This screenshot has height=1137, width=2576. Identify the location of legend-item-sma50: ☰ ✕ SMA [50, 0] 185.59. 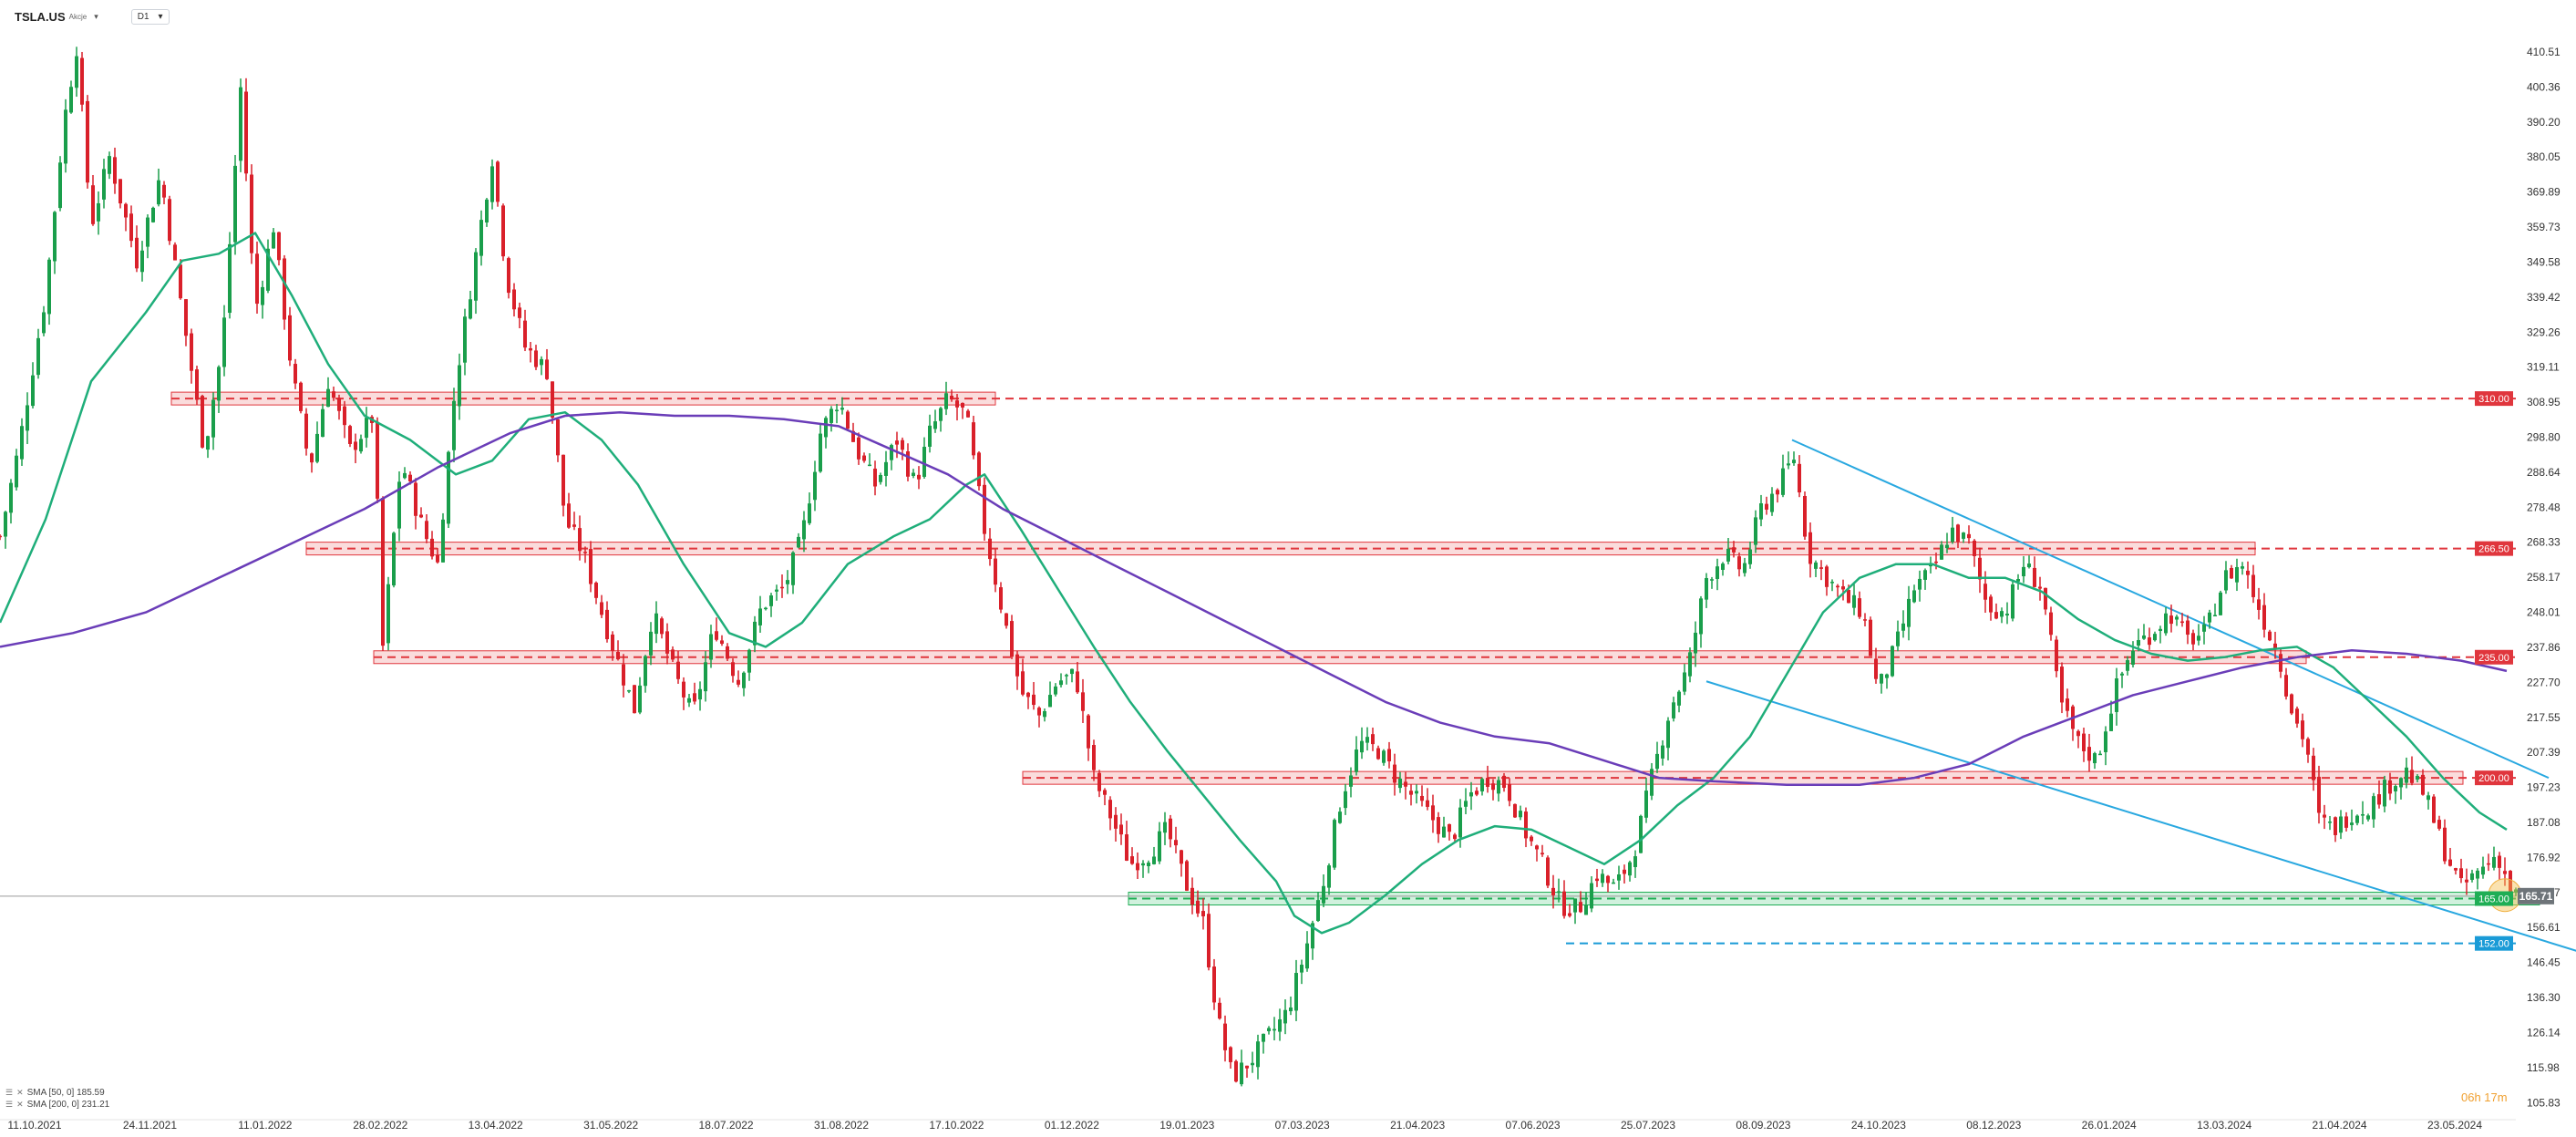
(57, 1093).